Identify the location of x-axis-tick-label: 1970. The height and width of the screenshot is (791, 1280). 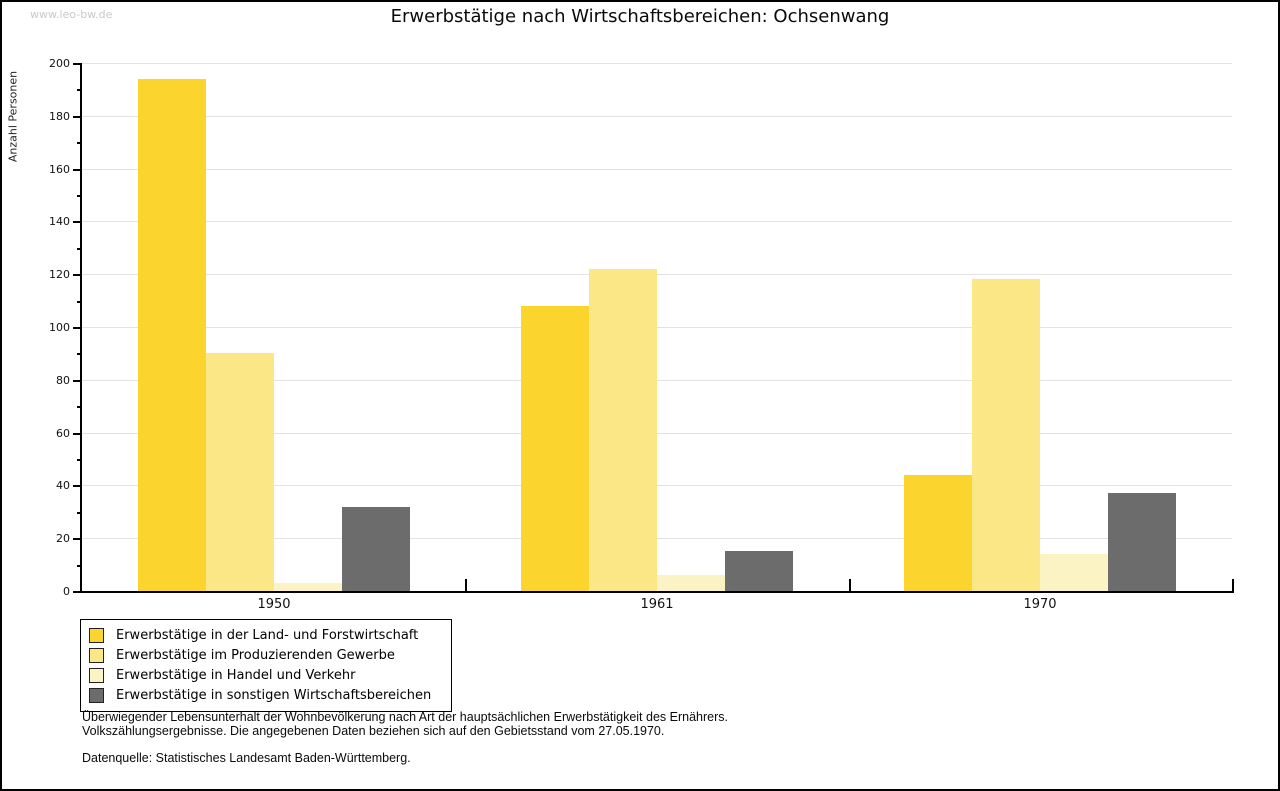
(1040, 604).